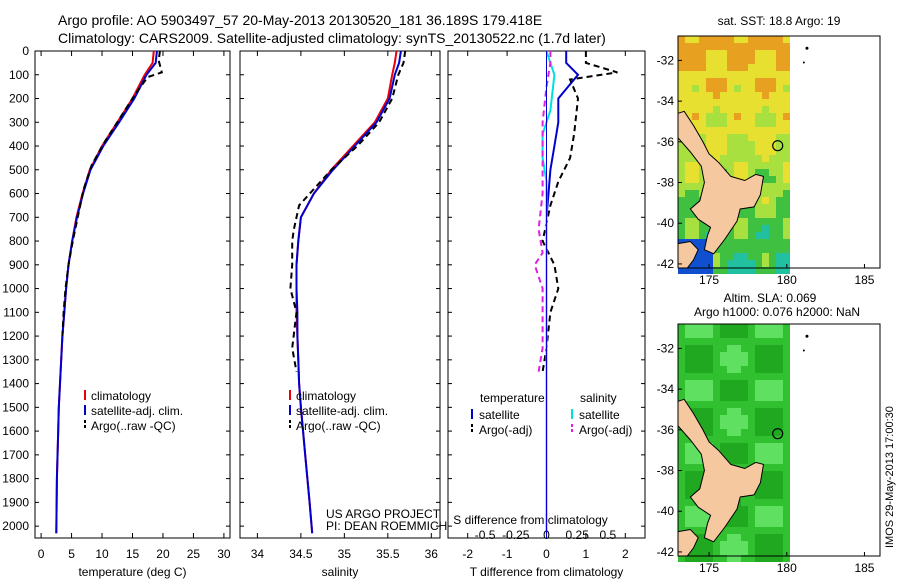  What do you see at coordinates (15, 289) in the screenshot?
I see `y-tick-label: 1000` at bounding box center [15, 289].